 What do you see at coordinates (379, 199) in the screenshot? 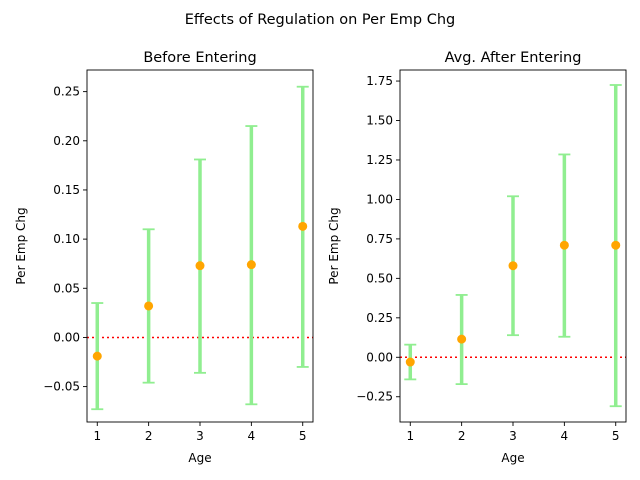
I see `y-tick-label: 1.00` at bounding box center [379, 199].